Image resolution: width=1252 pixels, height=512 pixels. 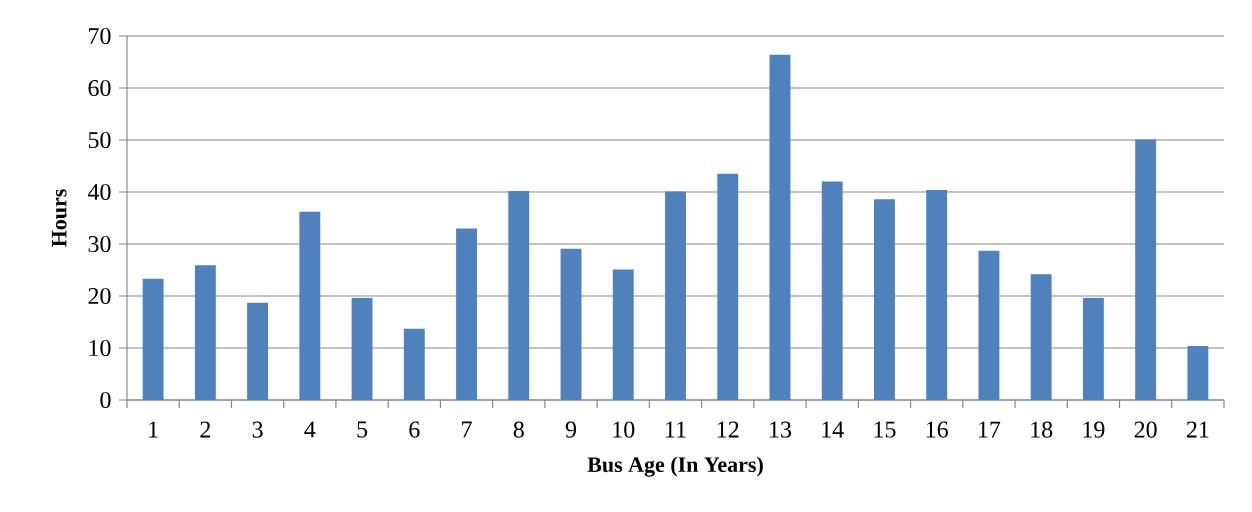 What do you see at coordinates (59, 218) in the screenshot?
I see `y-axis-title: Hours` at bounding box center [59, 218].